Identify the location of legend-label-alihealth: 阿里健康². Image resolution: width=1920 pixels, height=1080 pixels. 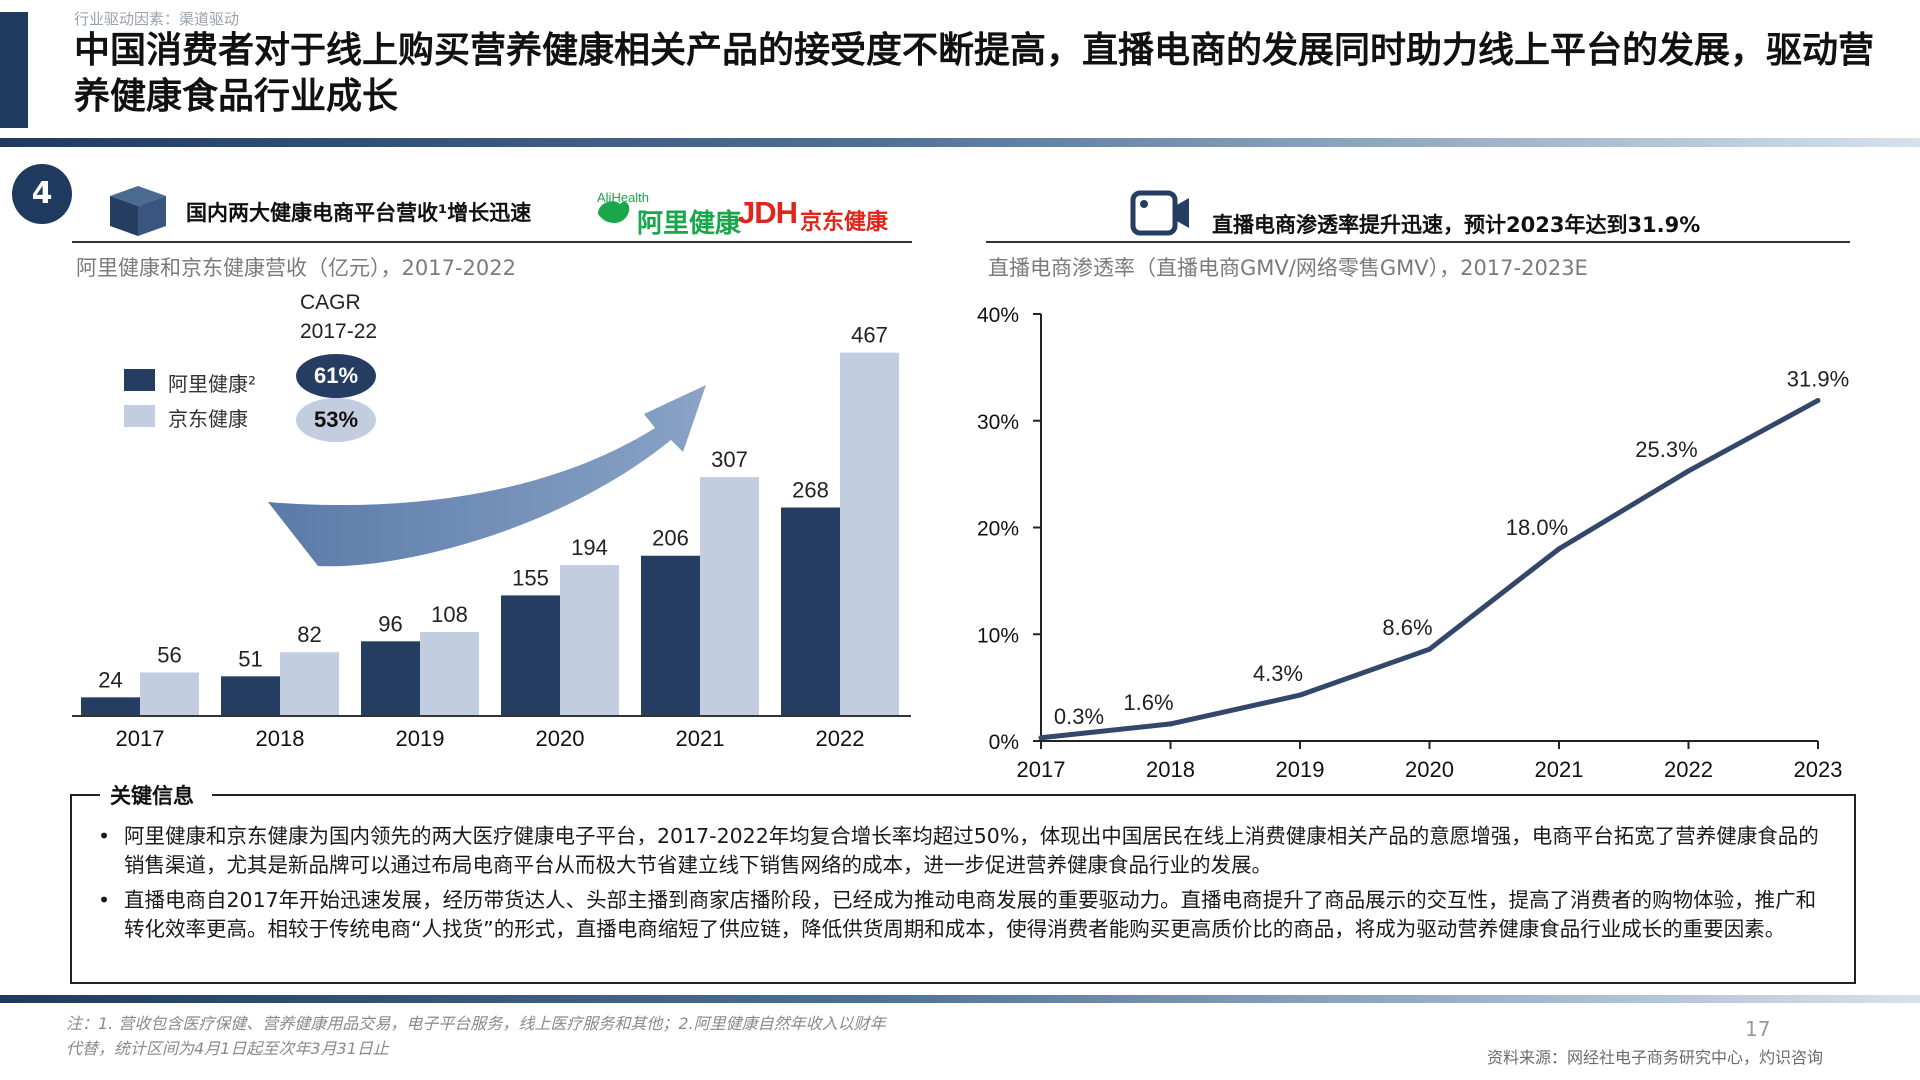
(212, 384).